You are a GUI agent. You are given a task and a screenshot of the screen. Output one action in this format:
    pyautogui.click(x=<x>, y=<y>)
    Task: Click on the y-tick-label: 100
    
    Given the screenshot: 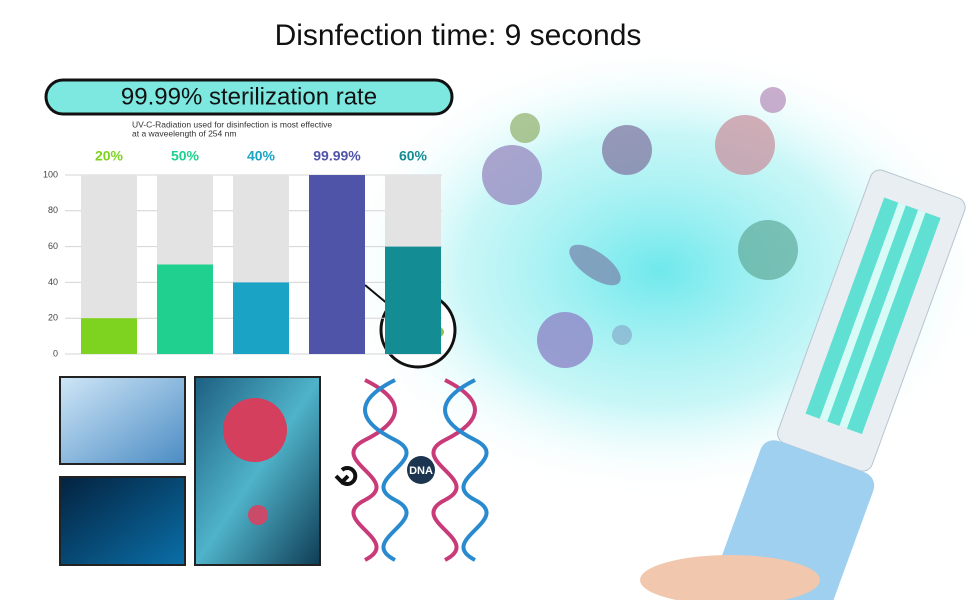 What is the action you would take?
    pyautogui.click(x=50, y=174)
    